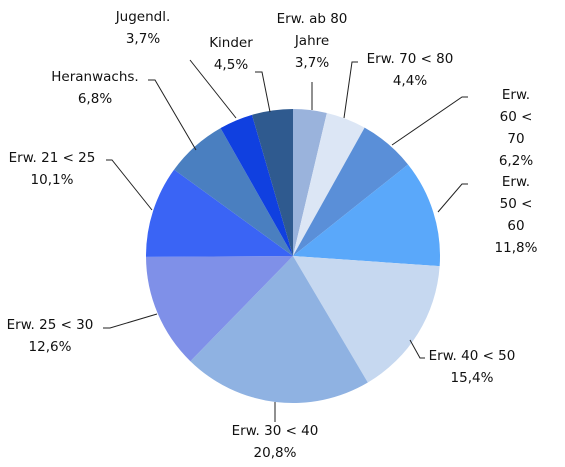 This screenshot has width=565, height=467. What do you see at coordinates (472, 367) in the screenshot?
I see `slice-label: Erw. 40 < 50 15,4%` at bounding box center [472, 367].